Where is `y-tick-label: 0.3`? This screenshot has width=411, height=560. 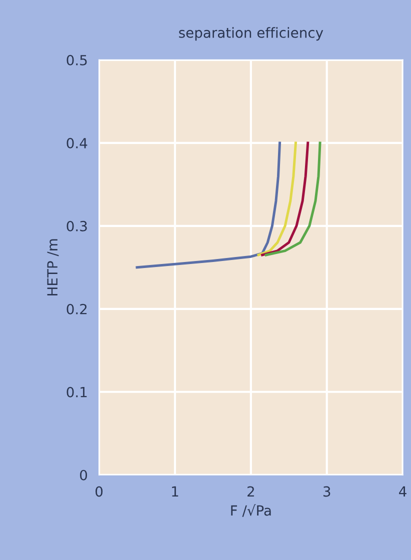 y-tick-label: 0.3 is located at coordinates (76, 226).